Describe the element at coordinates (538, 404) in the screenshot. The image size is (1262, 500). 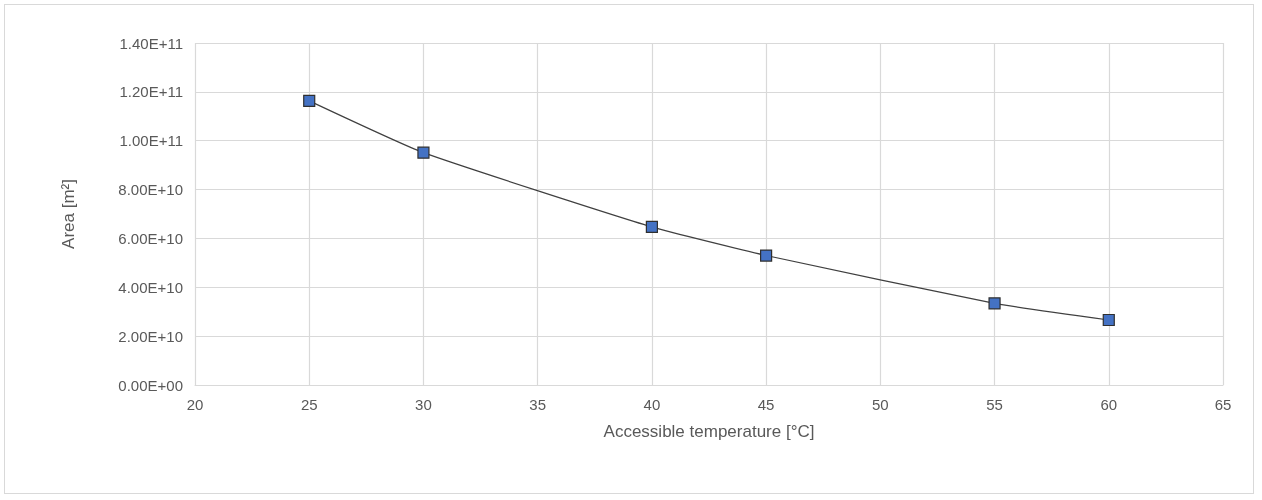
I see `x-tick-label: 35` at that location.